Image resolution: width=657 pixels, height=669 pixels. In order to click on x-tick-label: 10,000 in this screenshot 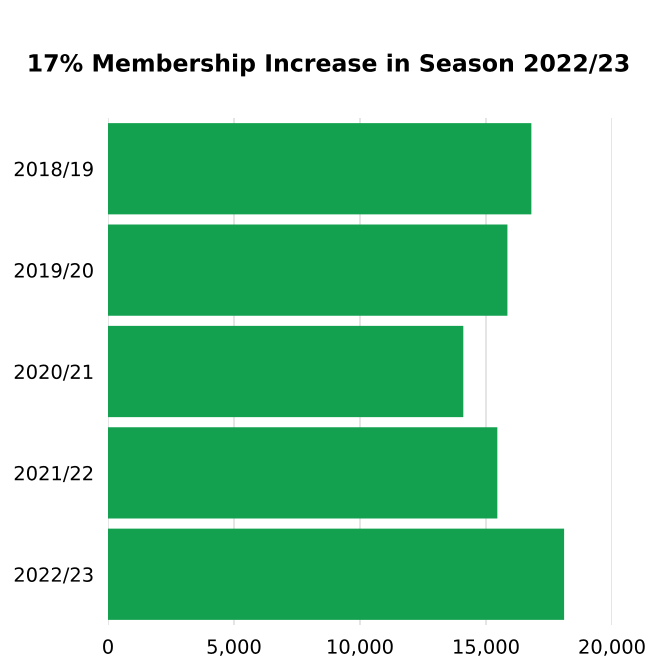, I will do `click(360, 647)`.